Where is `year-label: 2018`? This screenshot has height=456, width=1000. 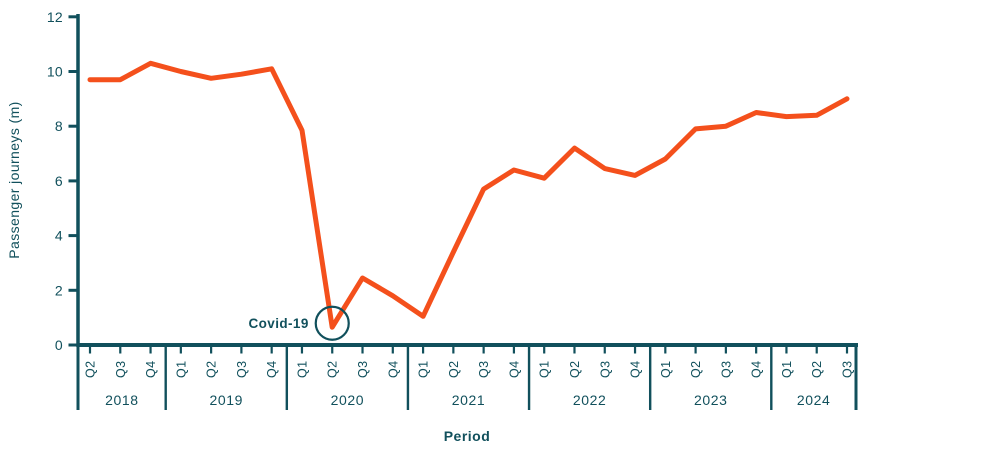 year-label: 2018 is located at coordinates (122, 400).